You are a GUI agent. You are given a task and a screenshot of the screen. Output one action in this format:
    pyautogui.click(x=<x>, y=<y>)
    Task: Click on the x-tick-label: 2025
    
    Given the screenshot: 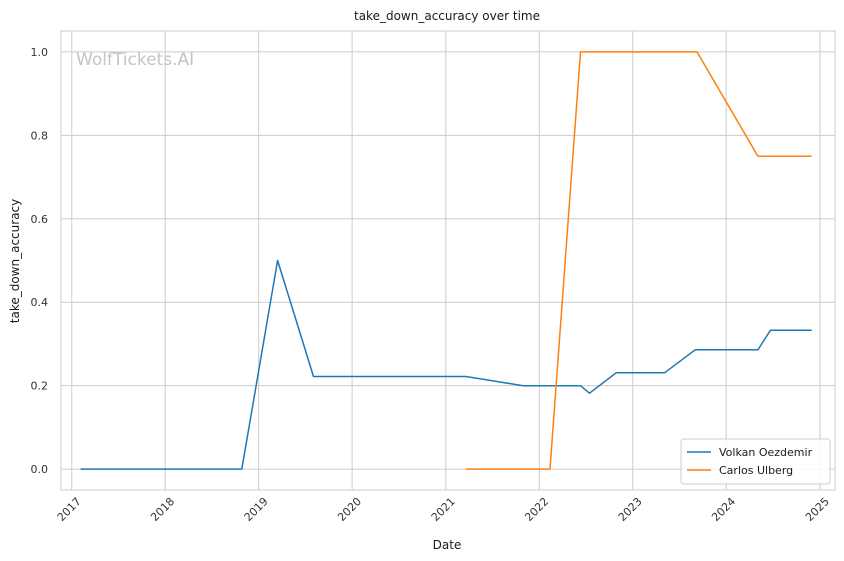 What is the action you would take?
    pyautogui.click(x=817, y=509)
    